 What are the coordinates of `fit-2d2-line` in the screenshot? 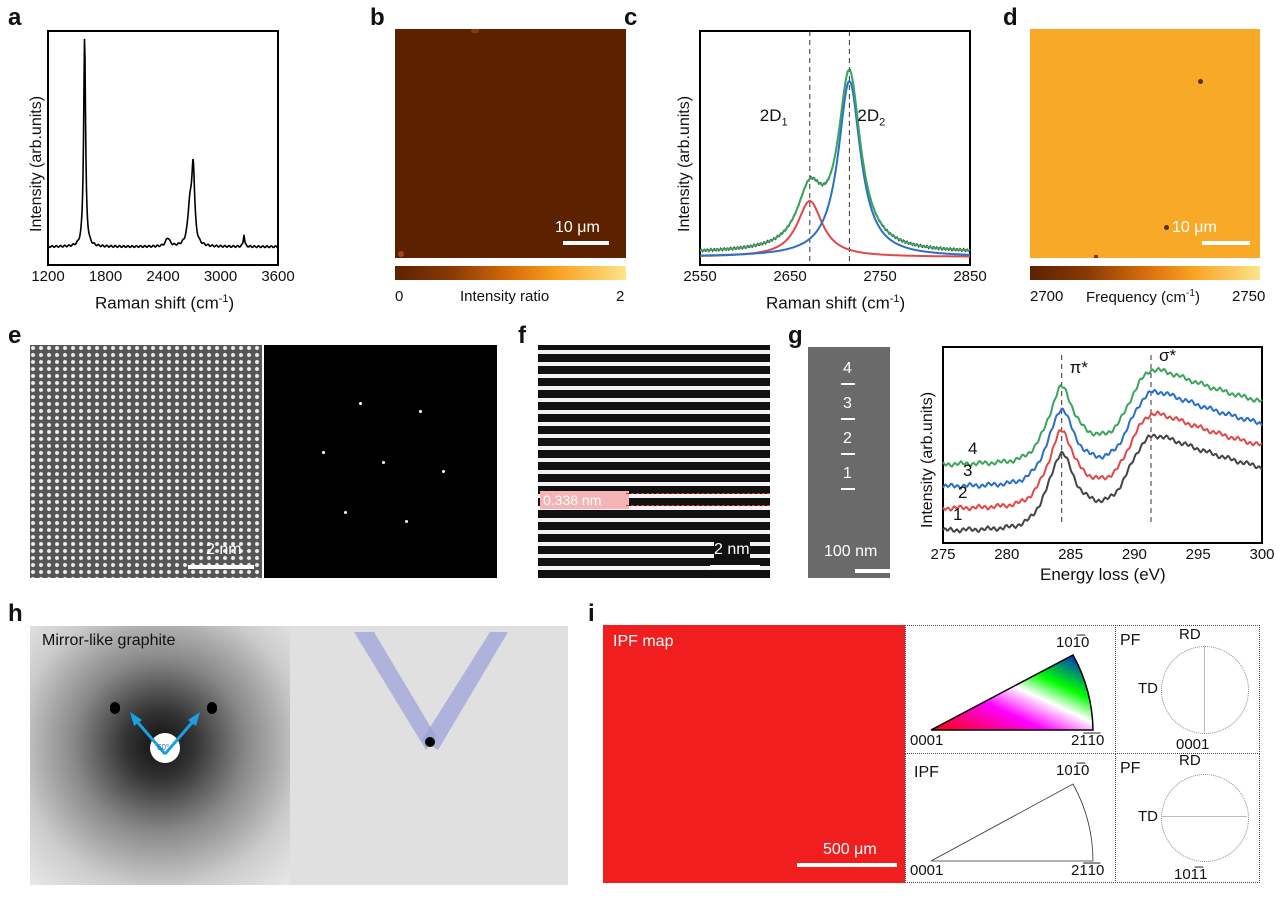 It's located at (835, 168).